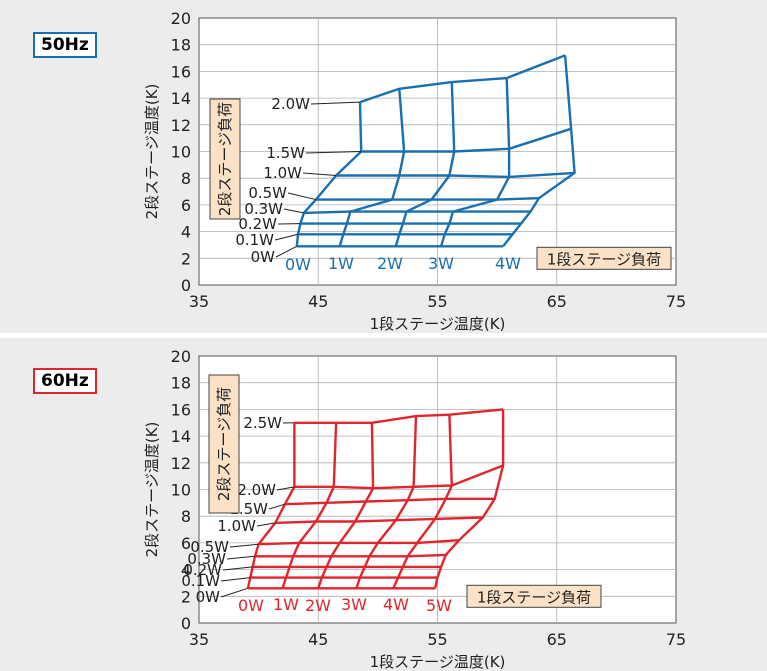  I want to click on stage1-load-label: 5W, so click(439, 605).